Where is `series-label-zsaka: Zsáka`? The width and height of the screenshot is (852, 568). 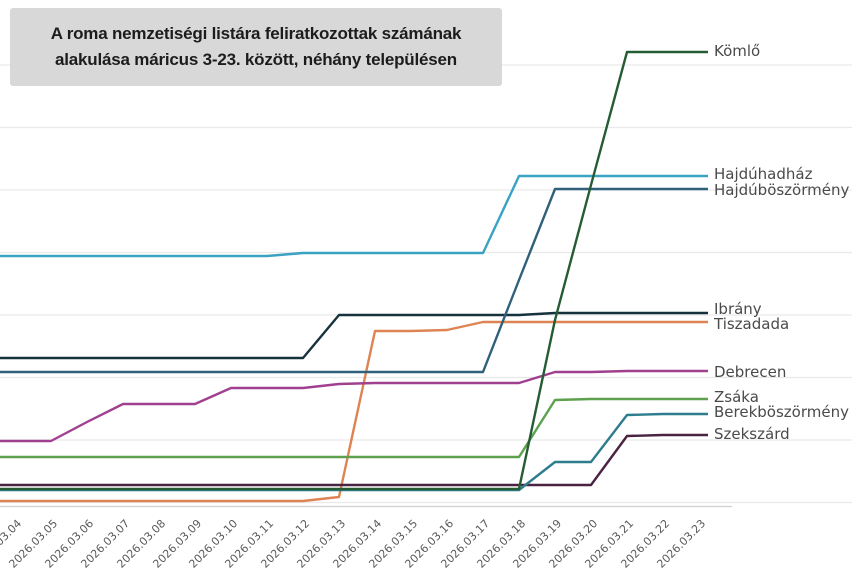
series-label-zsaka: Zsáka is located at coordinates (736, 397).